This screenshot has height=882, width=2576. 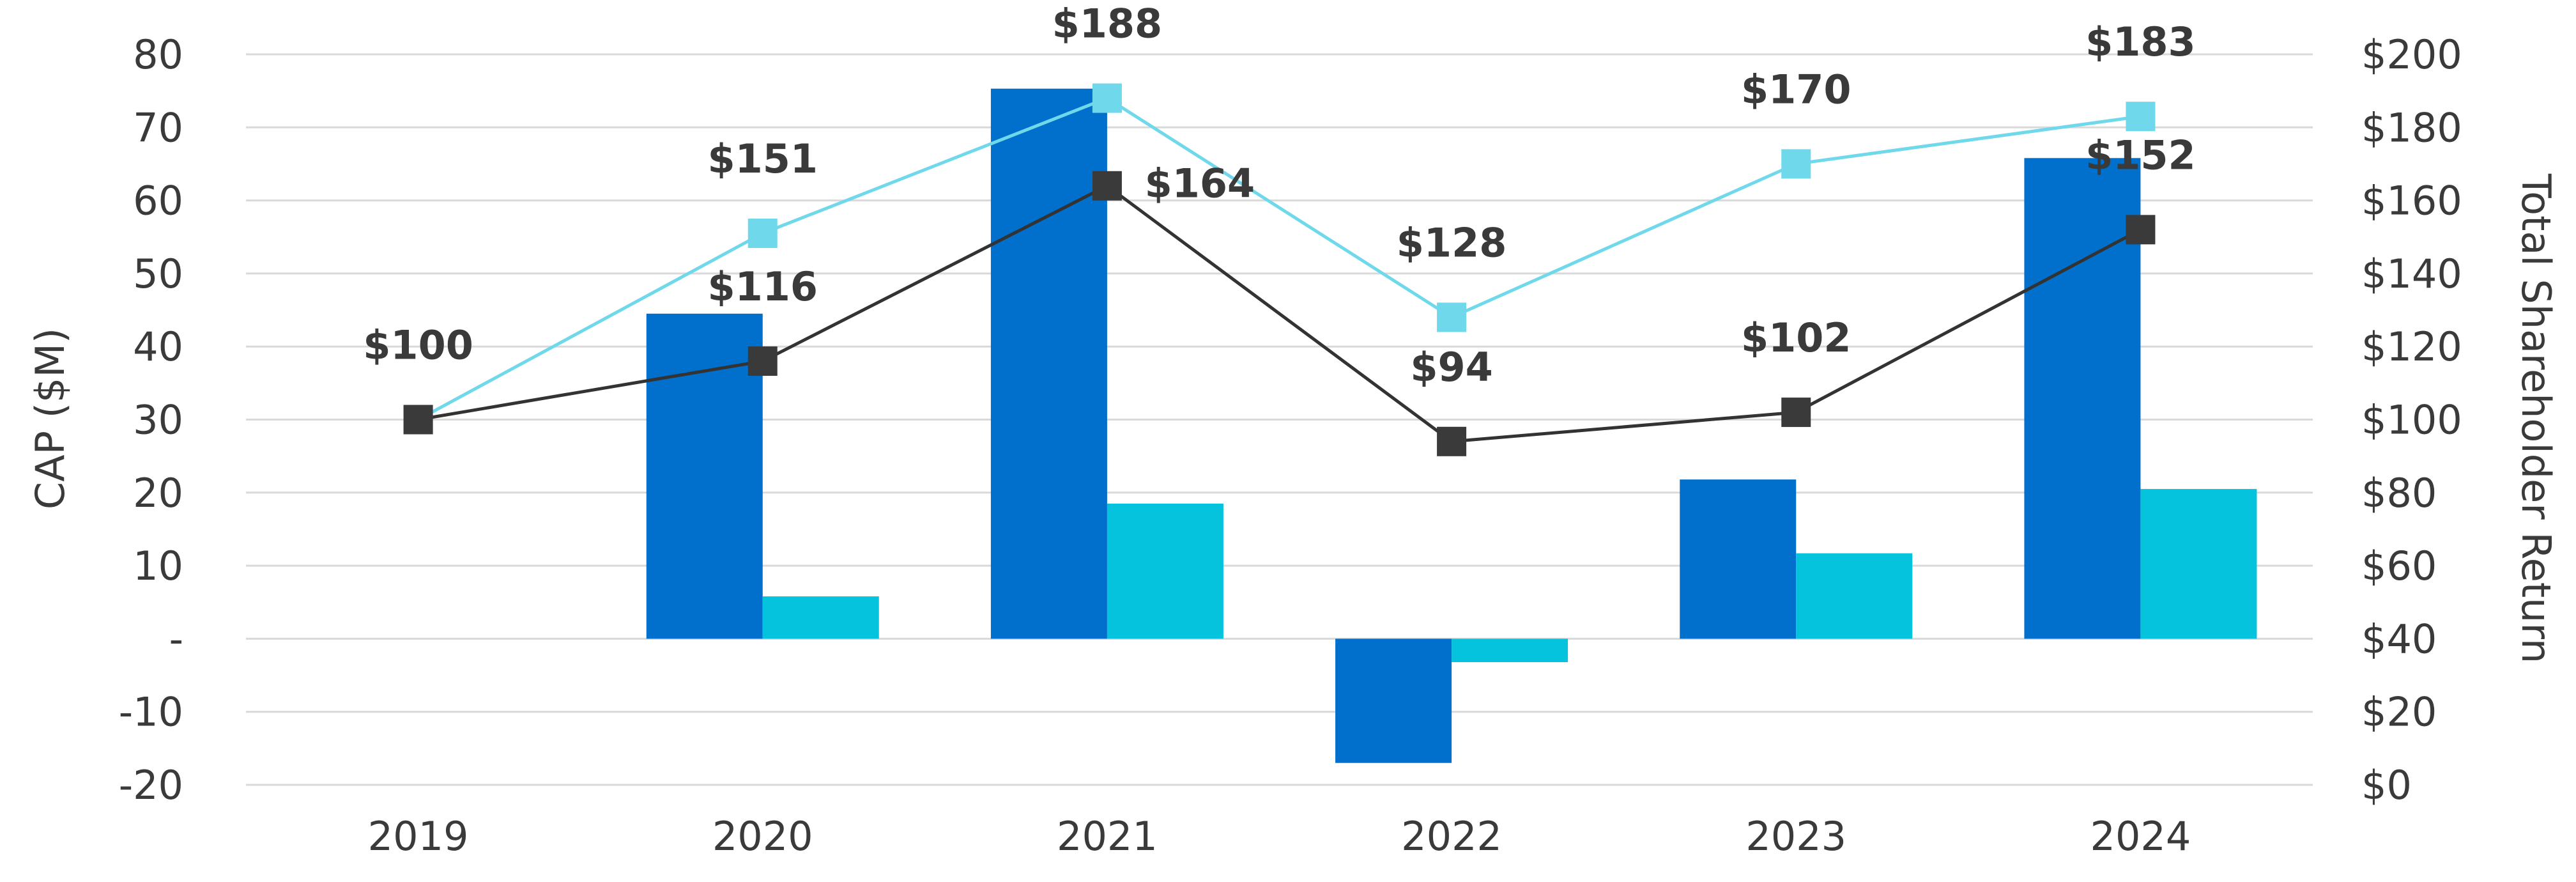 I want to click on left-tick-label: 60, so click(x=158, y=201).